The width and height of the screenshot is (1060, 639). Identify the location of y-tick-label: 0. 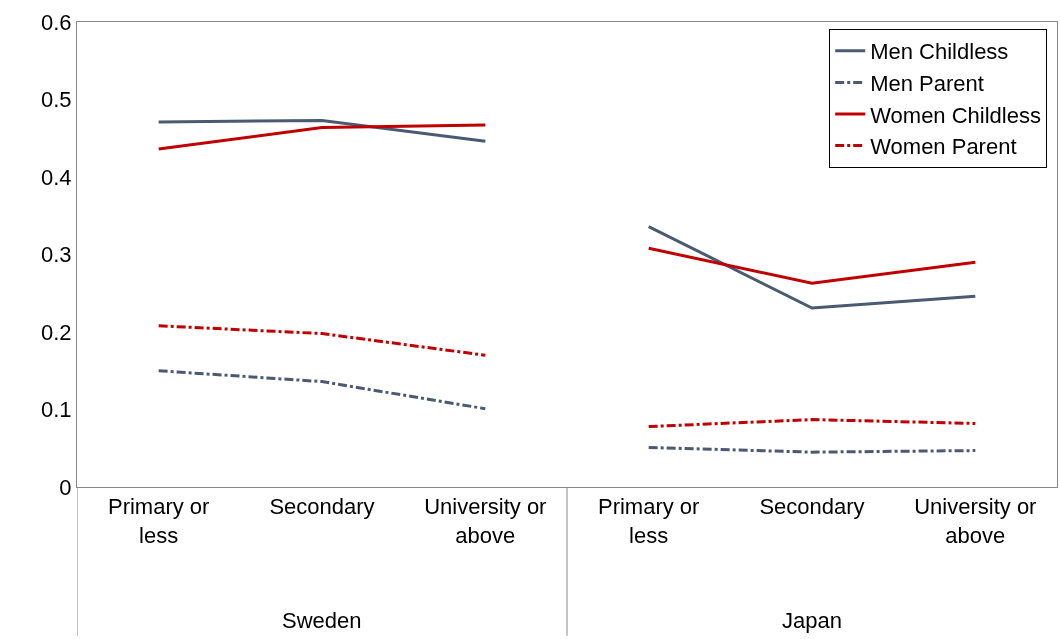
(65, 487).